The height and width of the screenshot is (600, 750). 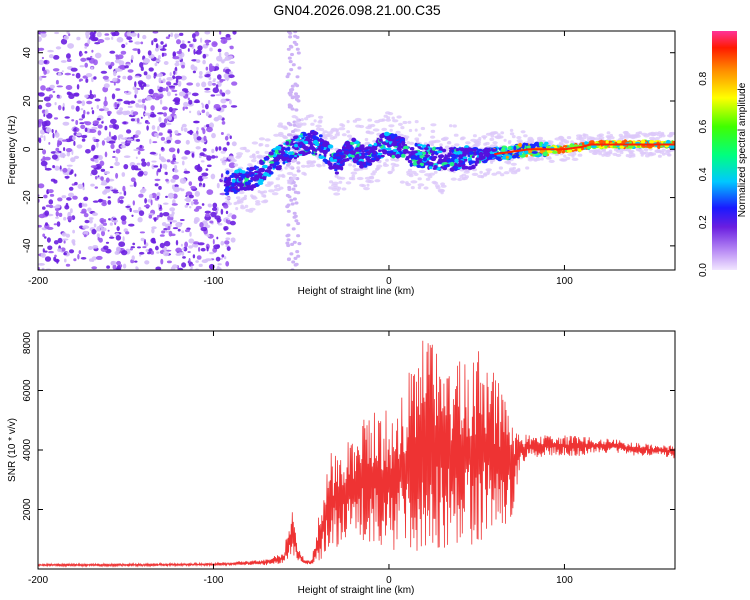 I want to click on snr-y-label: SNR (10 * v/v), so click(x=12, y=450).